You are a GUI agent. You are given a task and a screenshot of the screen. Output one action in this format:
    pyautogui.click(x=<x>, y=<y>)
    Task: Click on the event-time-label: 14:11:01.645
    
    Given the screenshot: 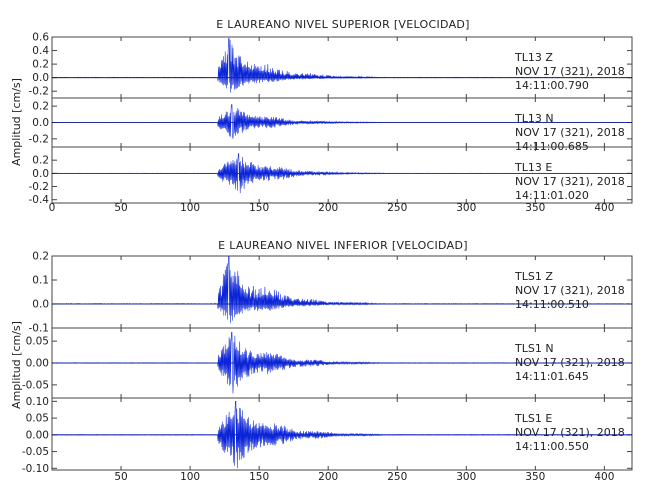 What is the action you would take?
    pyautogui.click(x=552, y=376)
    